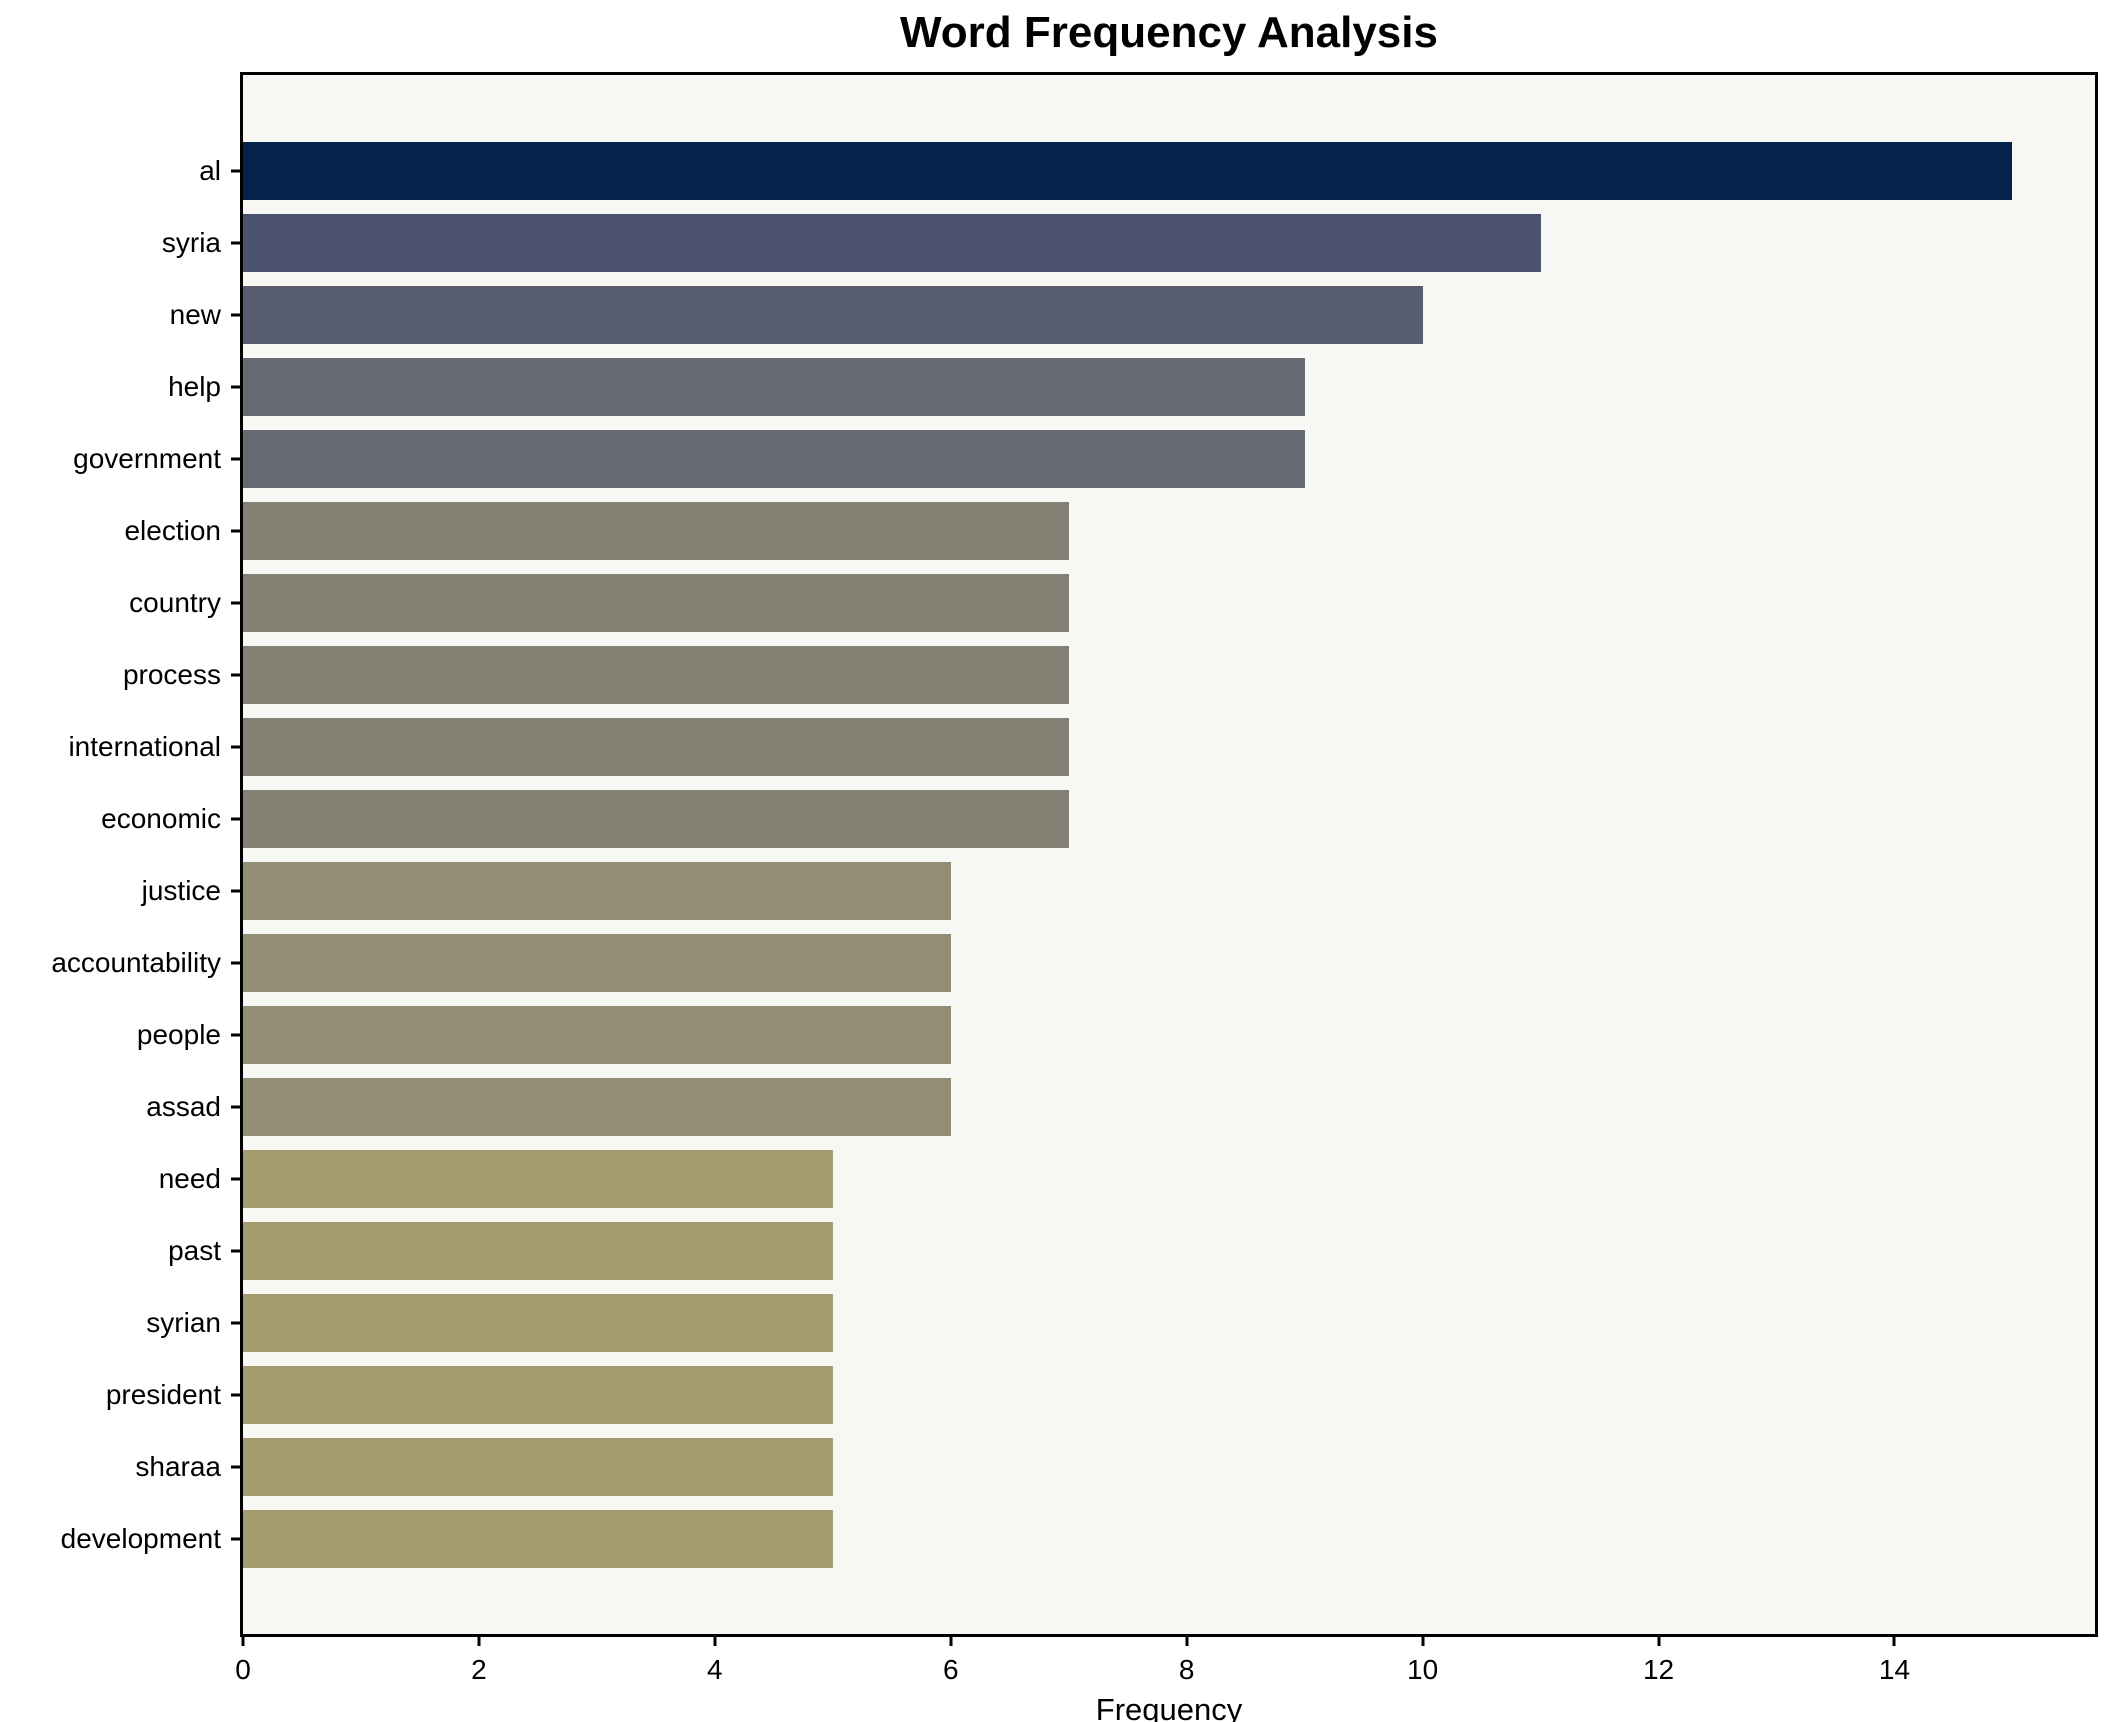 This screenshot has width=2121, height=1722. I want to click on x-tick-label: 10, so click(1423, 1669).